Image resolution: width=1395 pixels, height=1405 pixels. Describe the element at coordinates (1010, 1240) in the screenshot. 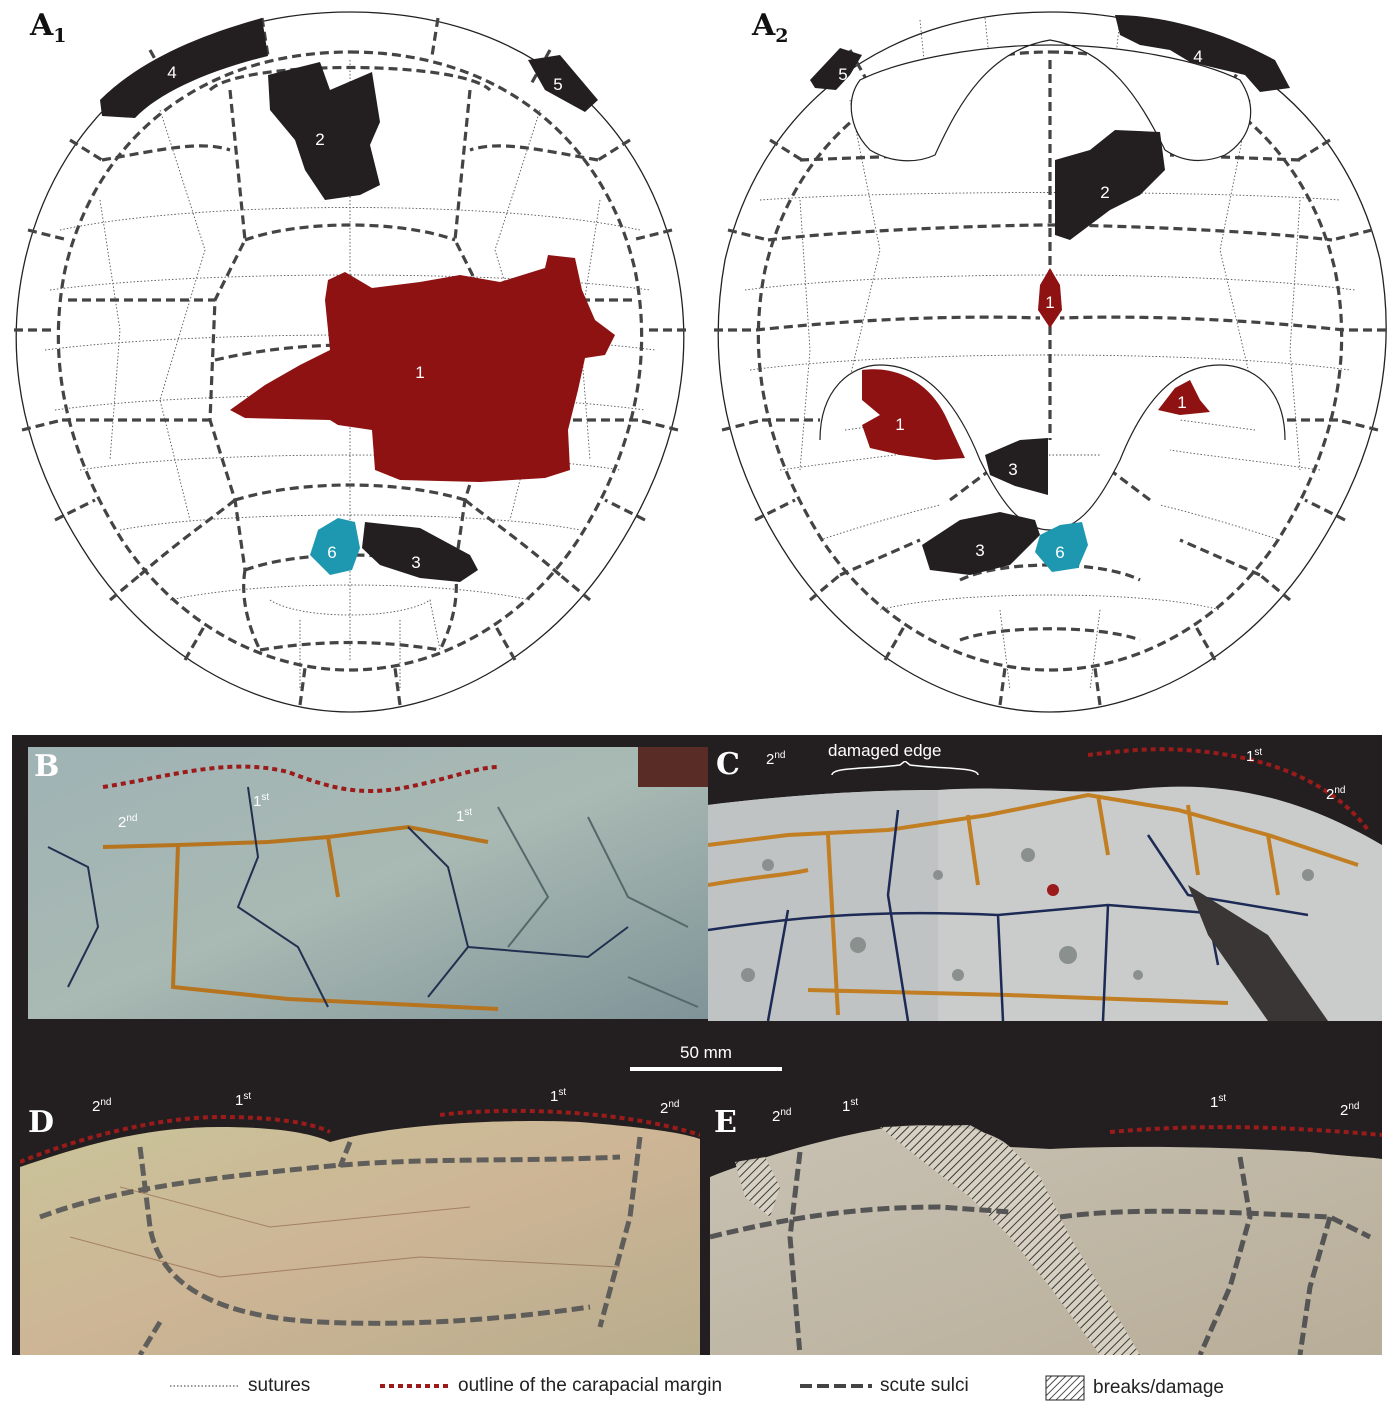

I see `damage-zone-e-large` at that location.